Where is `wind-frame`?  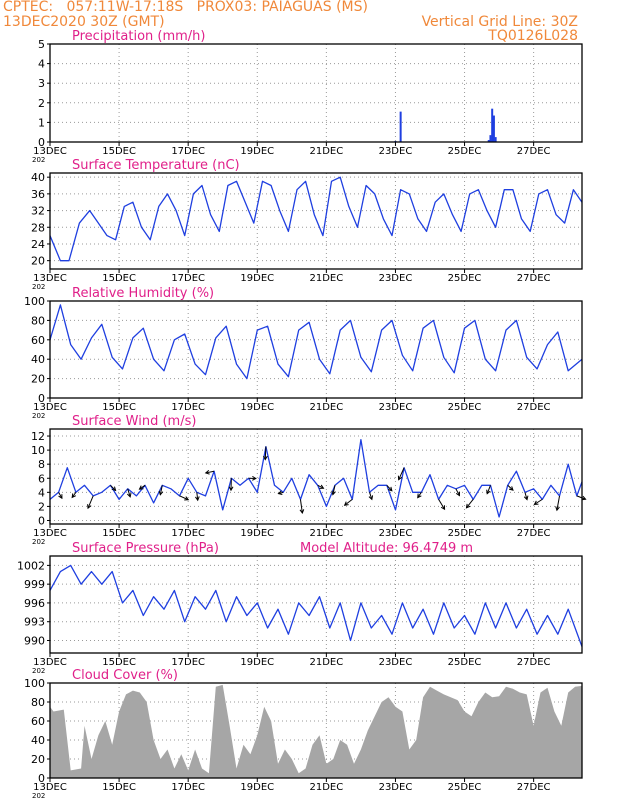
wind-frame is located at coordinates (316, 476).